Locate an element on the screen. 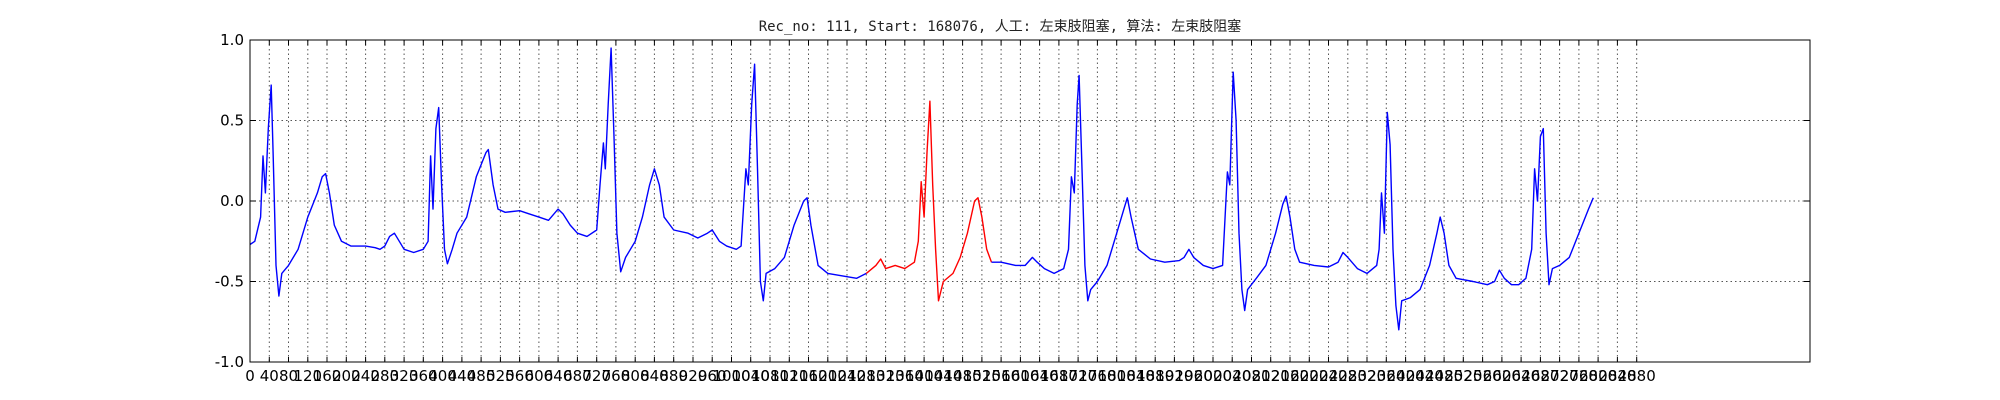 The height and width of the screenshot is (400, 2000). x-tick-label: 1280 is located at coordinates (866, 376).